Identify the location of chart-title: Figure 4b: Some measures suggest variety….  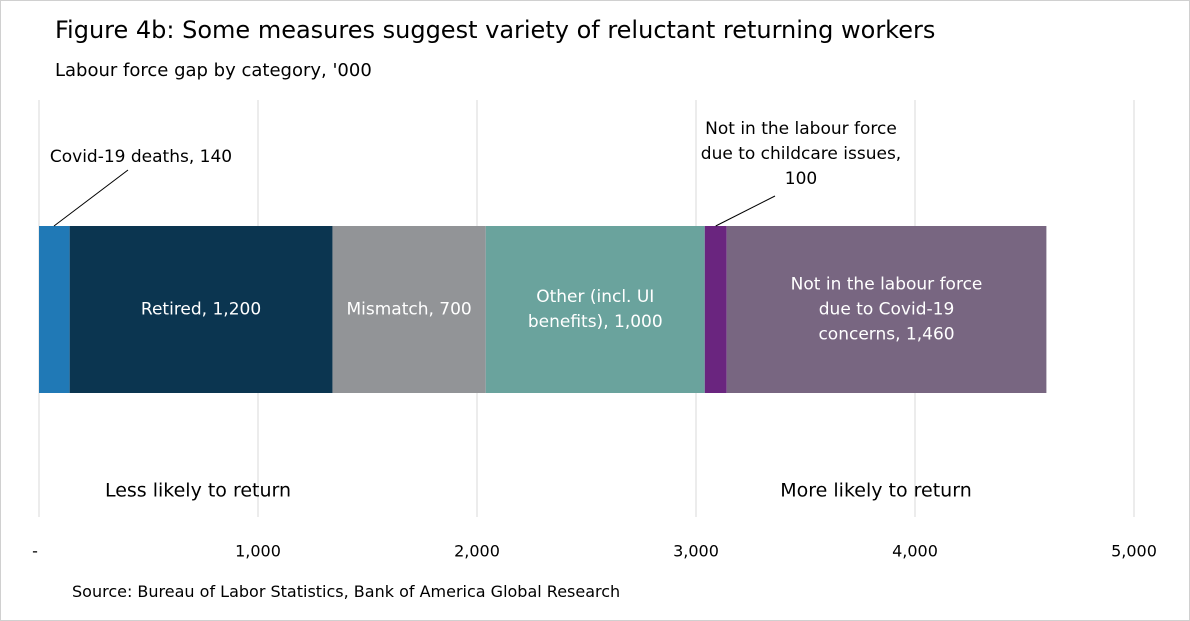
(495, 30).